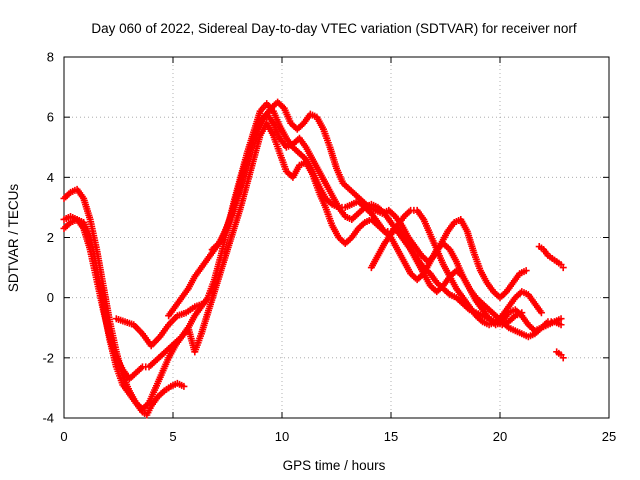  What do you see at coordinates (334, 465) in the screenshot?
I see `x-axis-label: GPS time / hours` at bounding box center [334, 465].